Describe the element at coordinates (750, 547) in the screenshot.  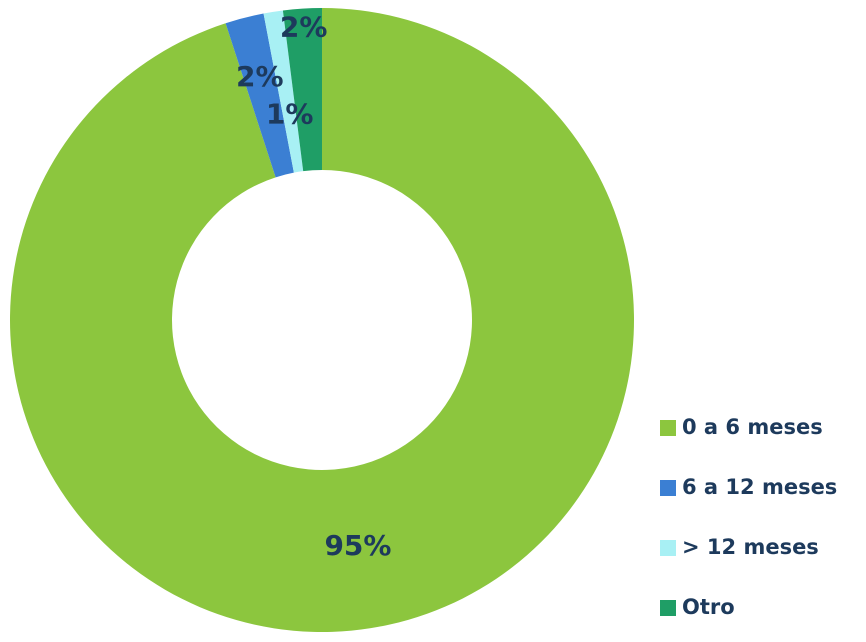
I see `legend-label: > 12 meses` at that location.